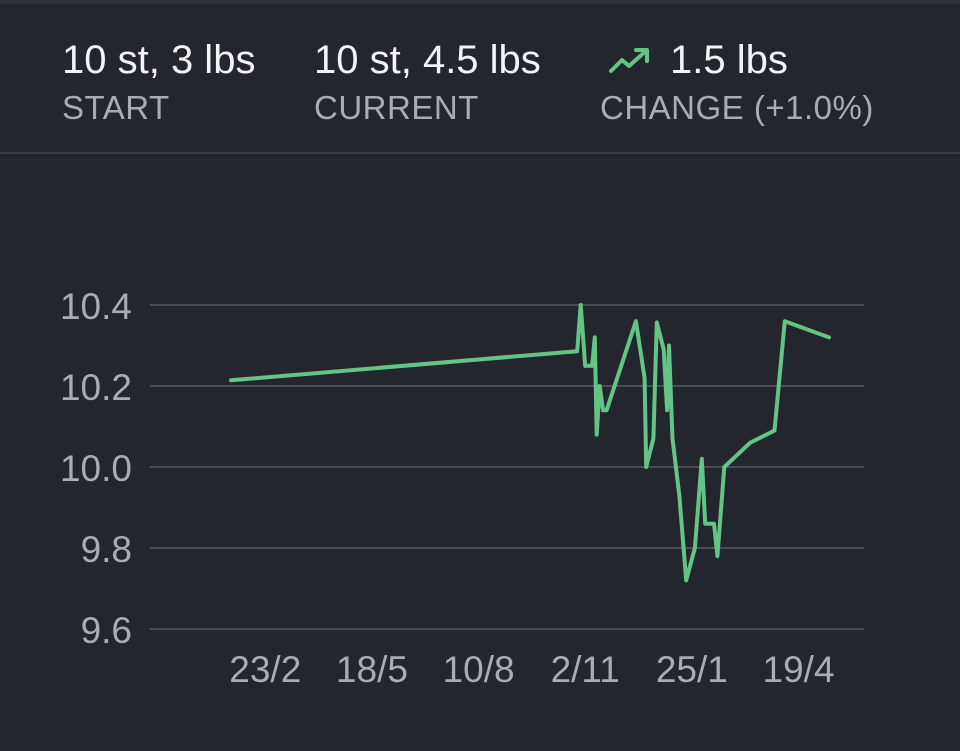 The width and height of the screenshot is (960, 751). I want to click on current-label: CURRENT, so click(396, 107).